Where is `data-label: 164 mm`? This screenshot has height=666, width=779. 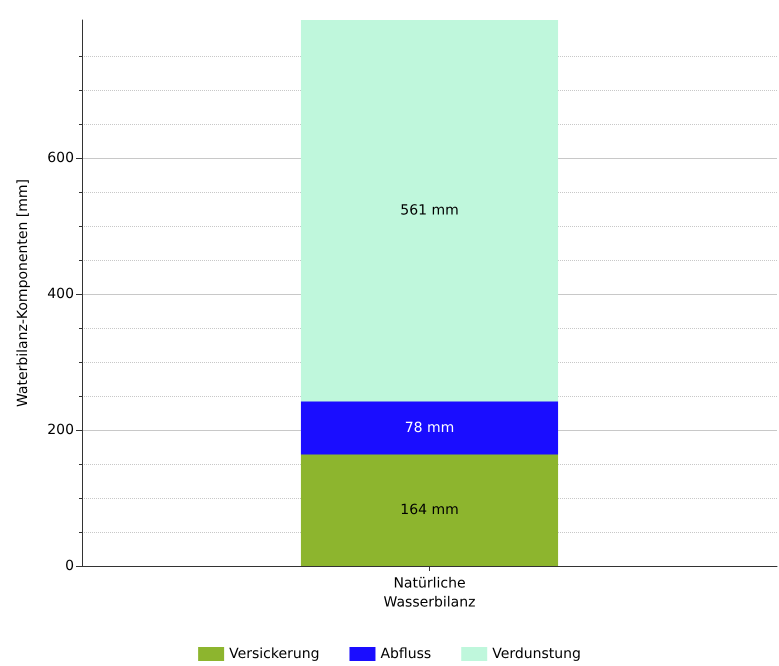 data-label: 164 mm is located at coordinates (429, 510).